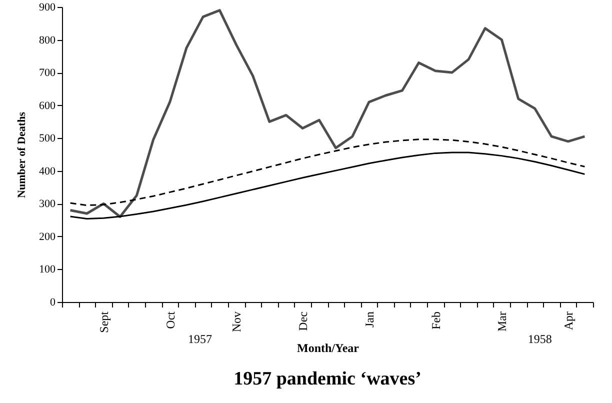 This screenshot has height=403, width=612. What do you see at coordinates (170, 319) in the screenshot?
I see `x-tick-label: Oct` at bounding box center [170, 319].